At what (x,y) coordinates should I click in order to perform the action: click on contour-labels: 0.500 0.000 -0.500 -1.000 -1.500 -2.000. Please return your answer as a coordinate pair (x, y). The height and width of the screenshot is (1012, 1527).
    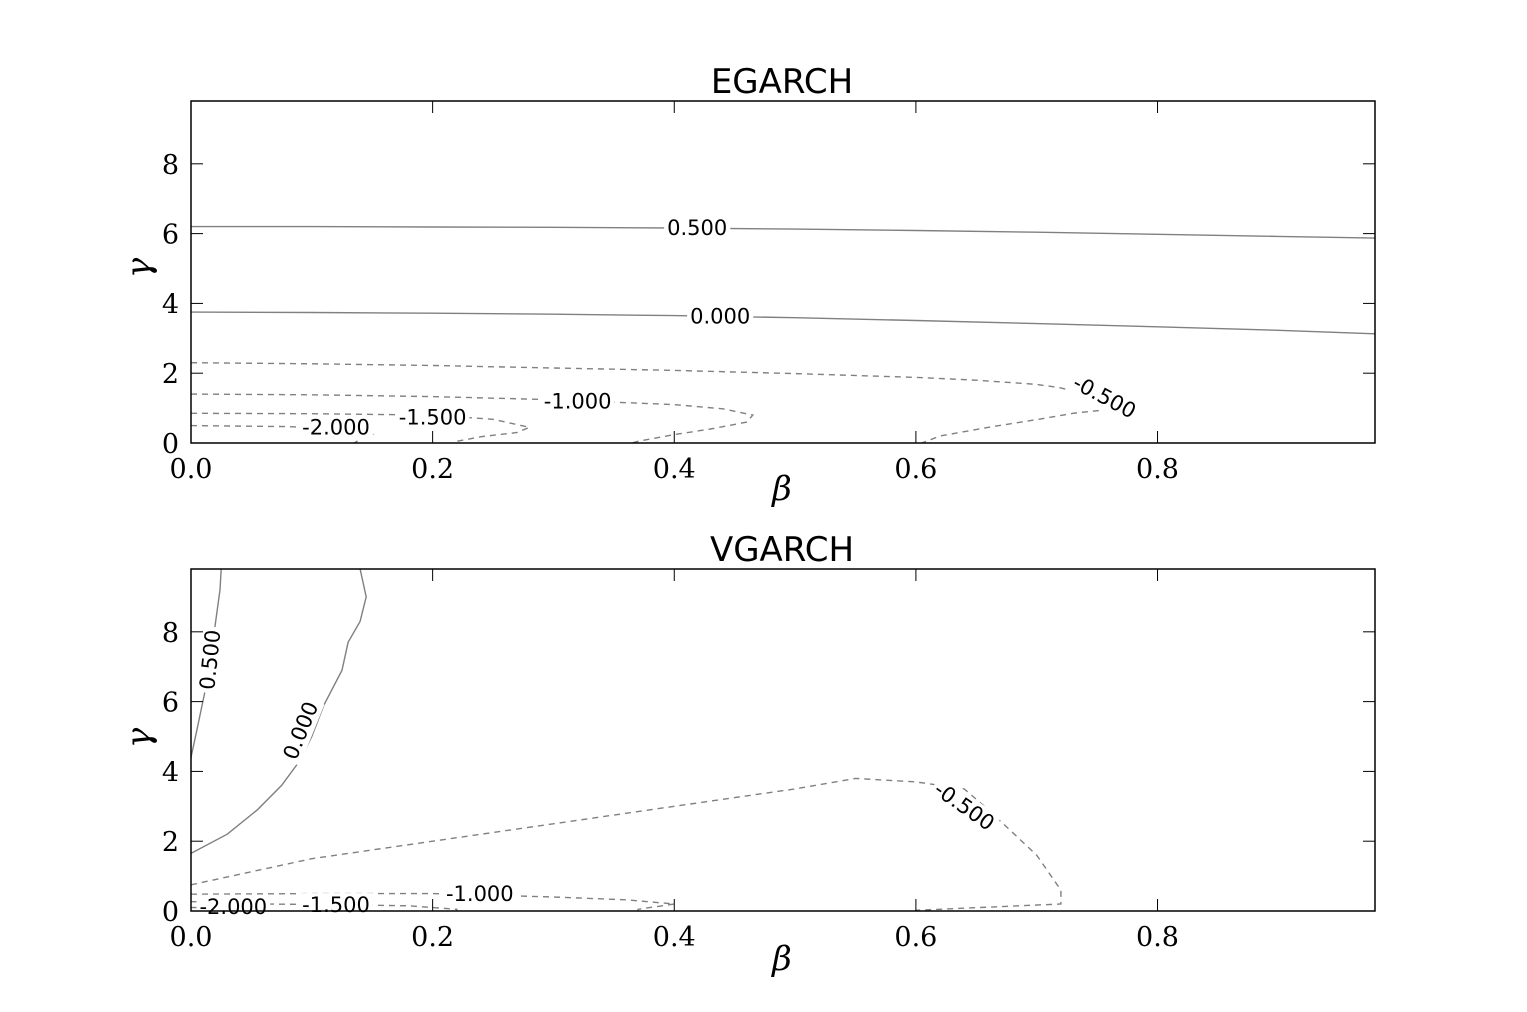
    Looking at the image, I should click on (721, 328).